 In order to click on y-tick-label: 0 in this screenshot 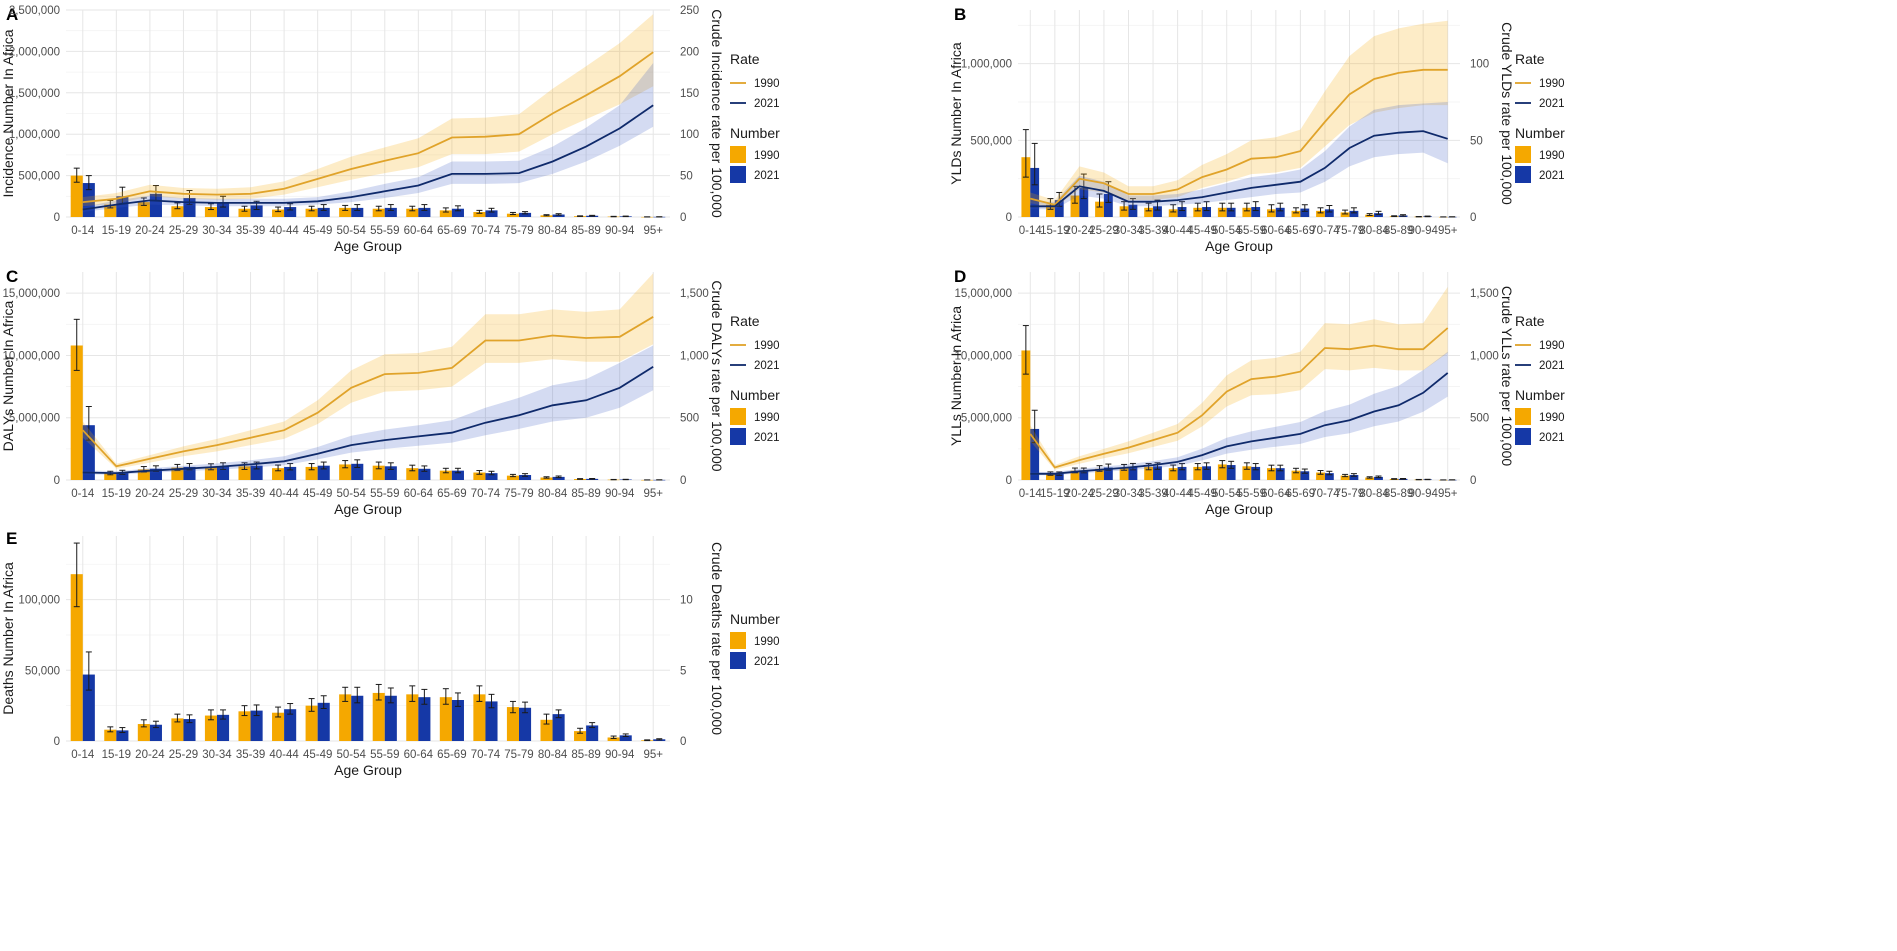, I will do `click(57, 218)`.